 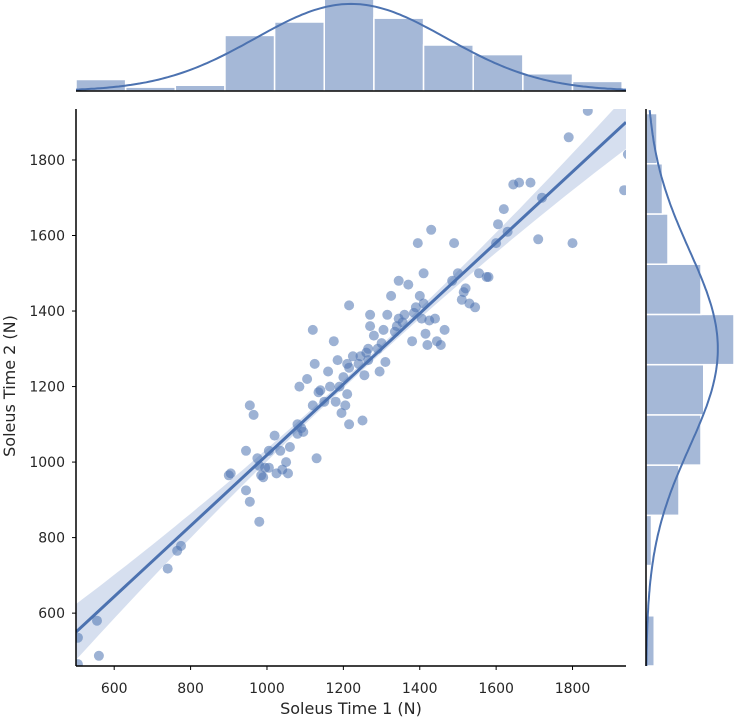 I want to click on y-tick-label: 1200, so click(x=47, y=388).